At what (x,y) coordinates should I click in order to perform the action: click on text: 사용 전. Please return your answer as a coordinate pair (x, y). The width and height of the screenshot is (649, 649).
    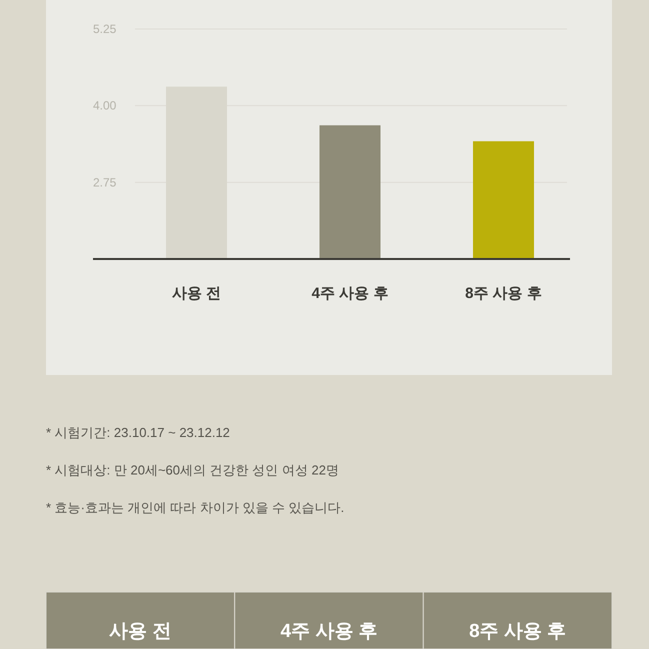
    Looking at the image, I should click on (140, 631).